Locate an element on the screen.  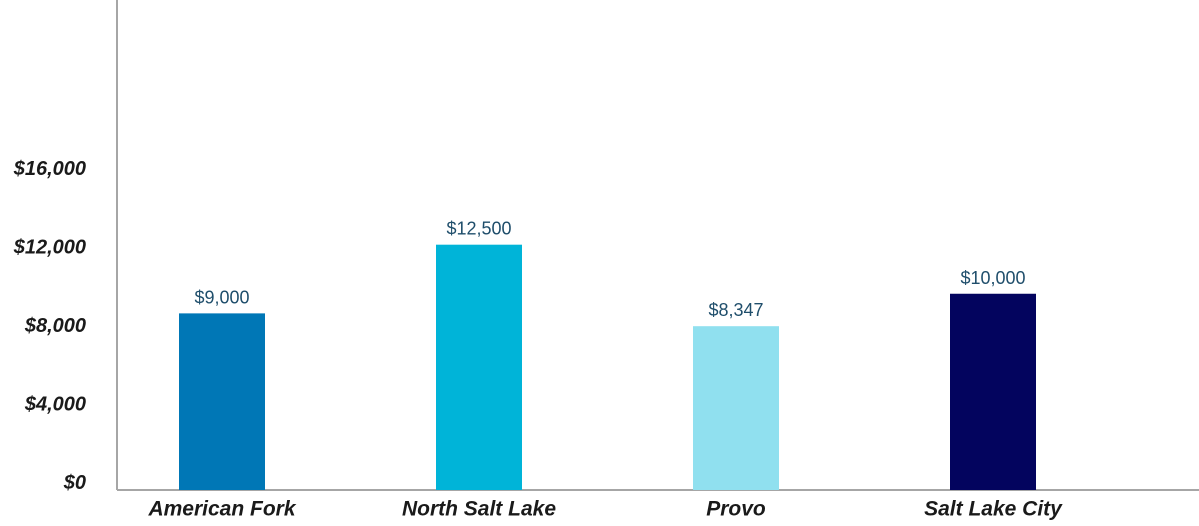
x-tick-label: North Salt Lake is located at coordinates (479, 509).